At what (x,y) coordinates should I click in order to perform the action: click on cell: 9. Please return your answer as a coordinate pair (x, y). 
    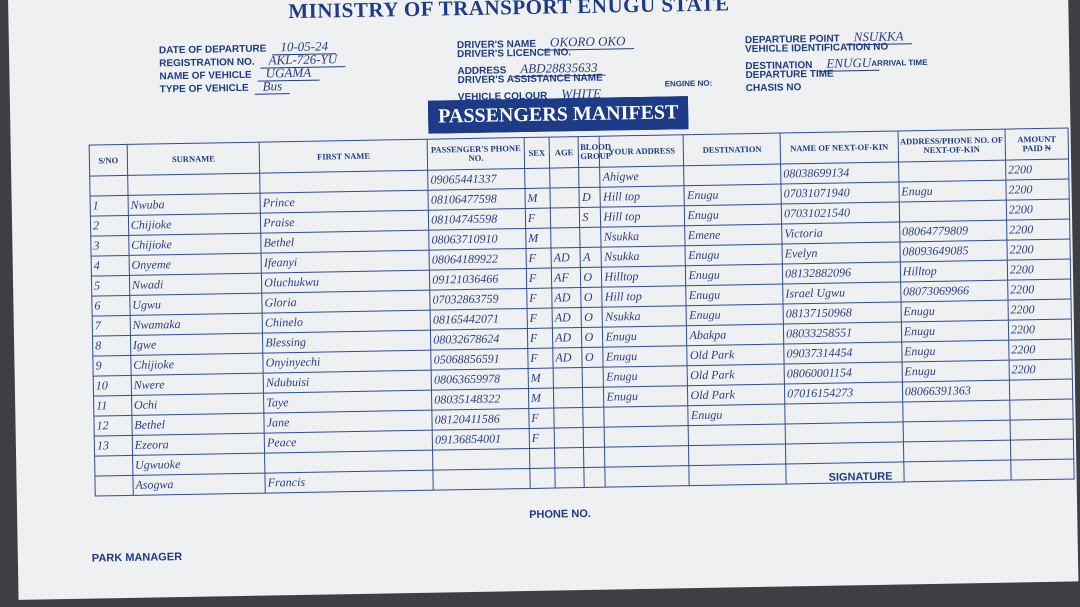
    Looking at the image, I should click on (111, 366).